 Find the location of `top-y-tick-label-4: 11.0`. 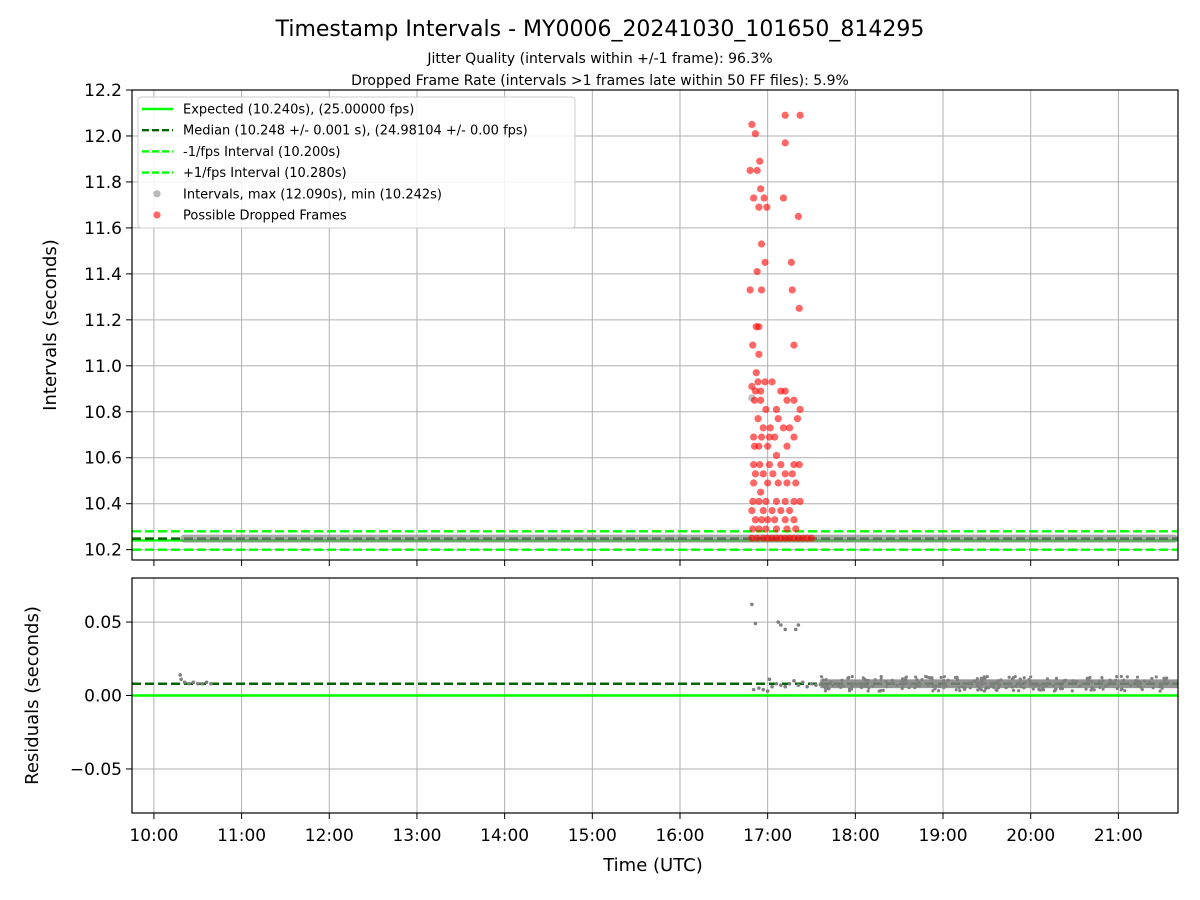

top-y-tick-label-4: 11.0 is located at coordinates (103, 367).